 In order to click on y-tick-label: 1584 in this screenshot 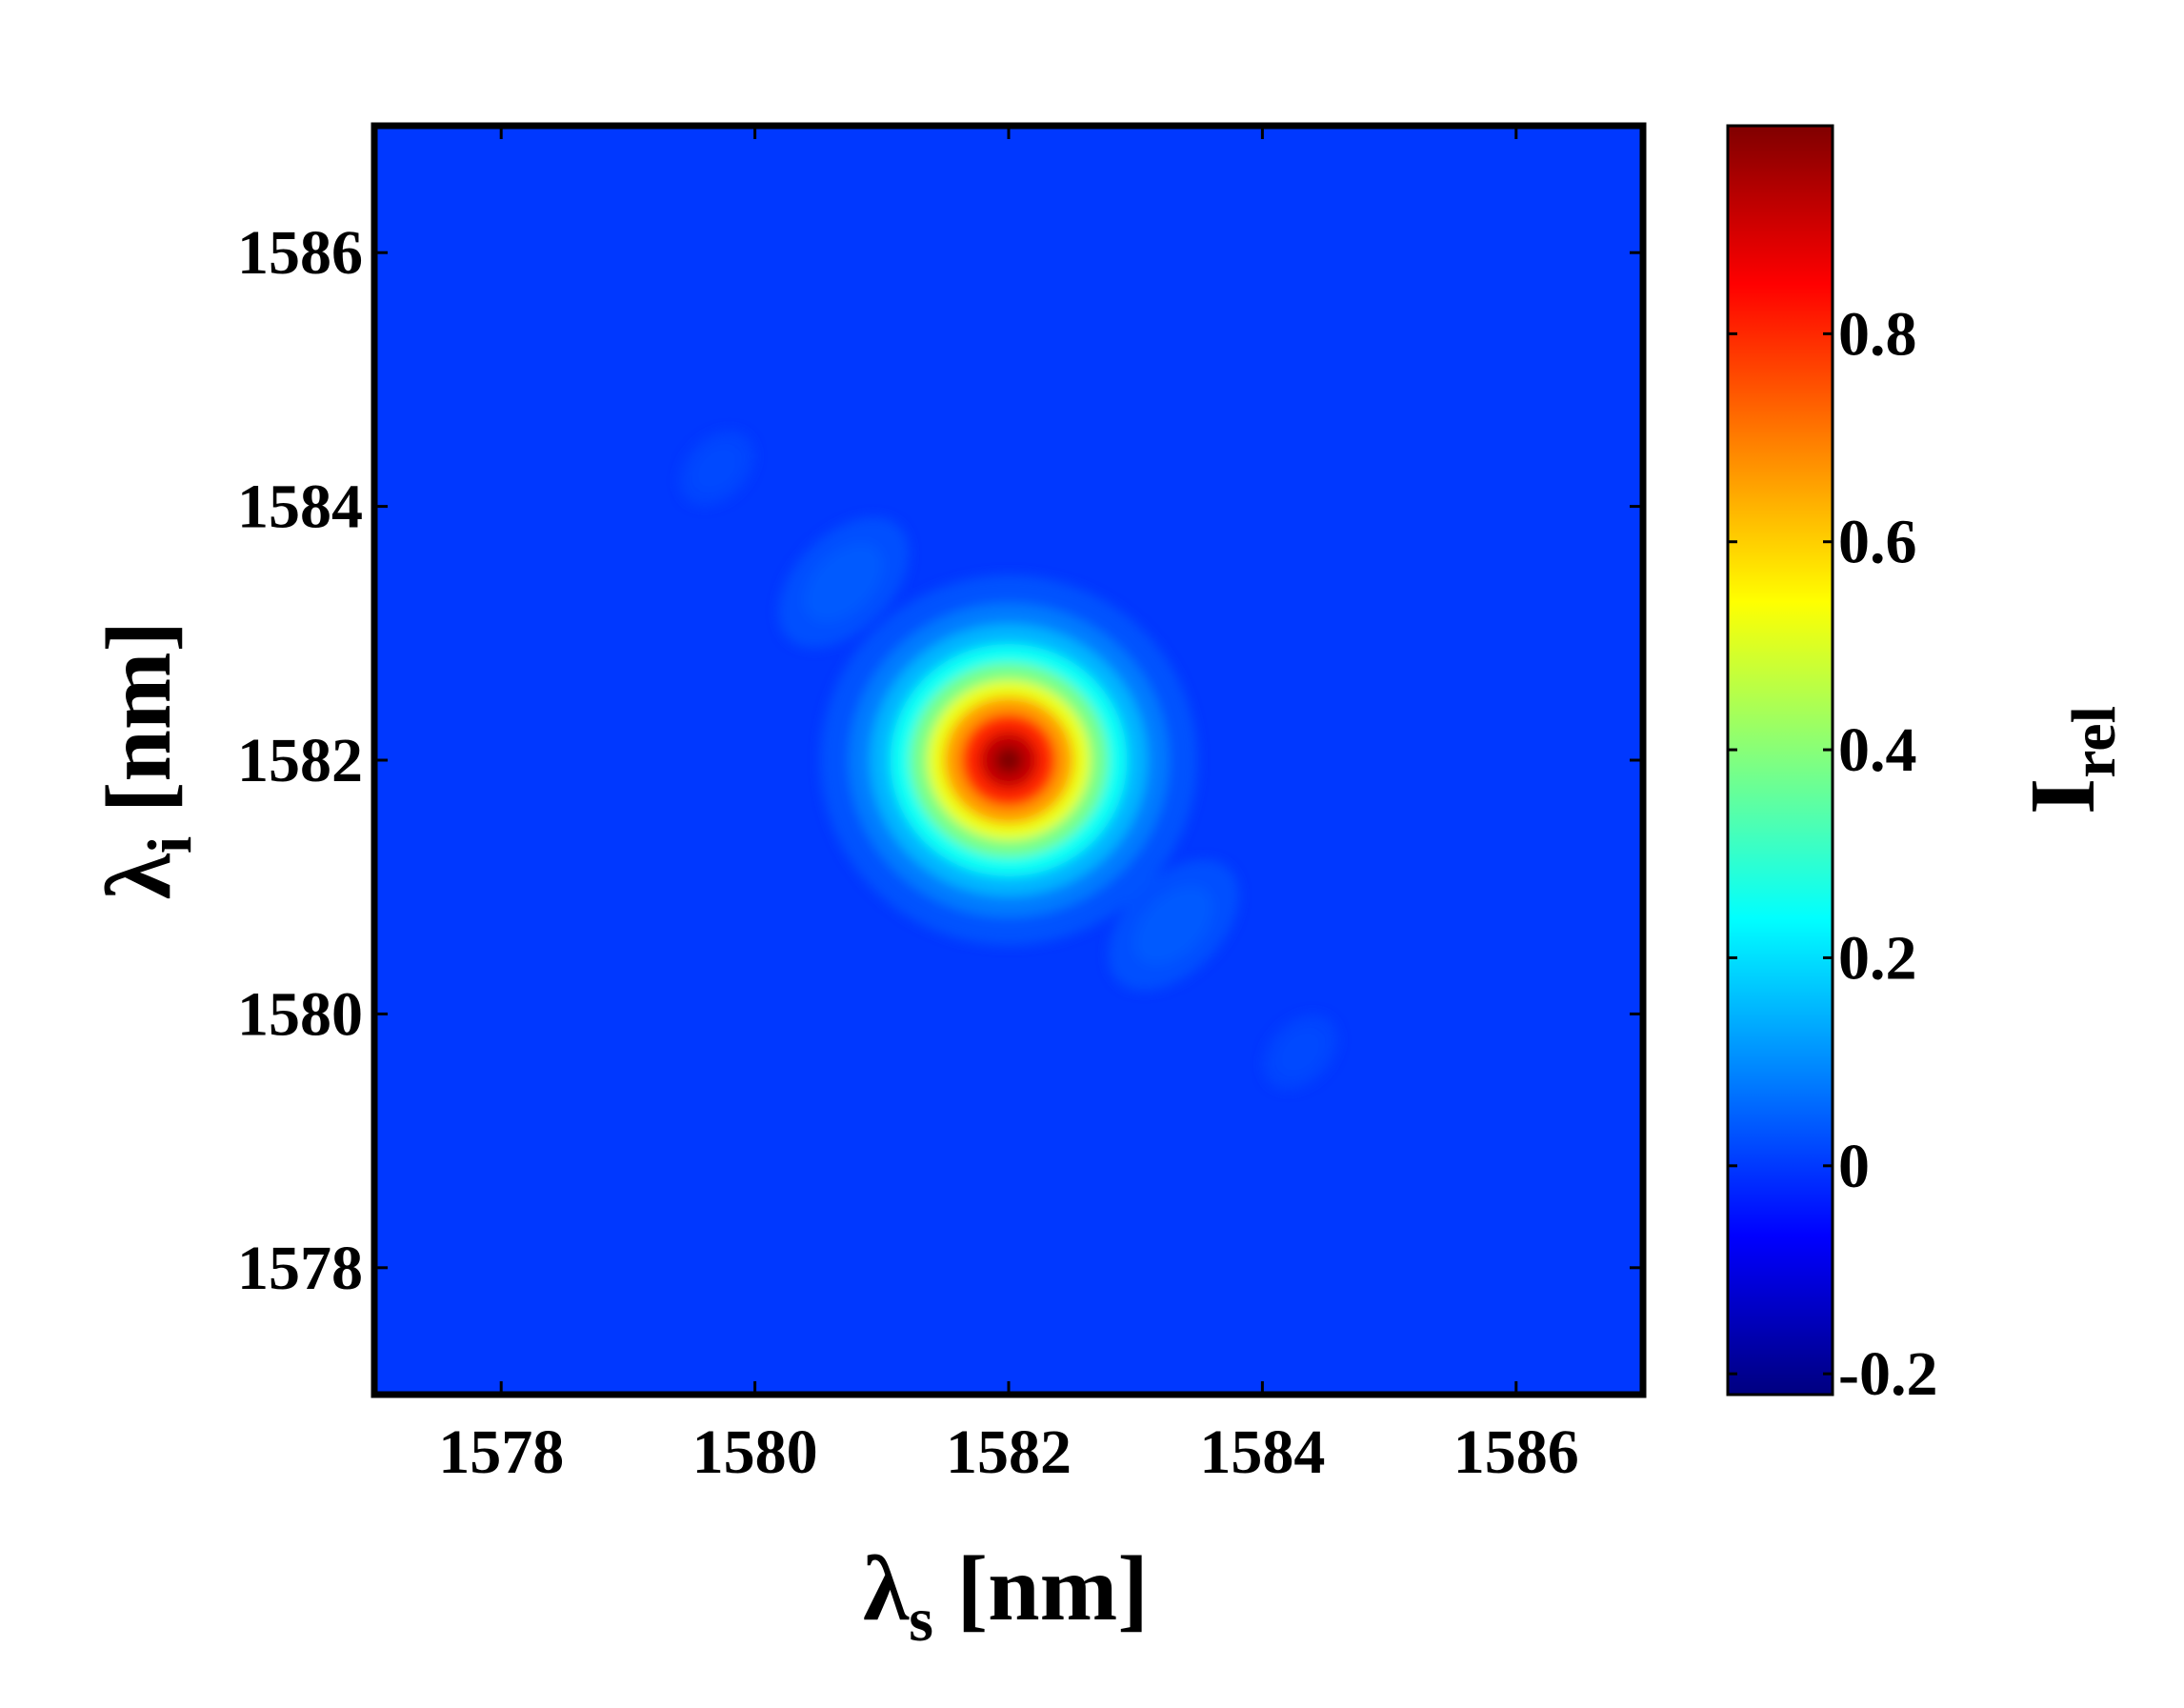, I will do `click(300, 507)`.